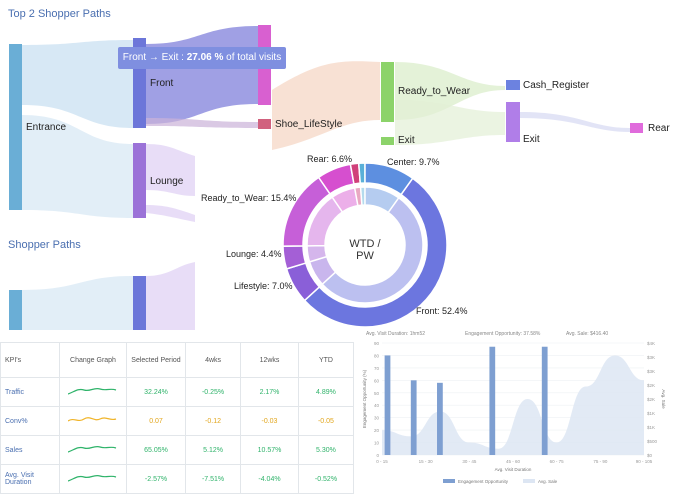  Describe the element at coordinates (330, 159) in the screenshot. I see `donut-label-rear: Rear: 6.6%` at that location.